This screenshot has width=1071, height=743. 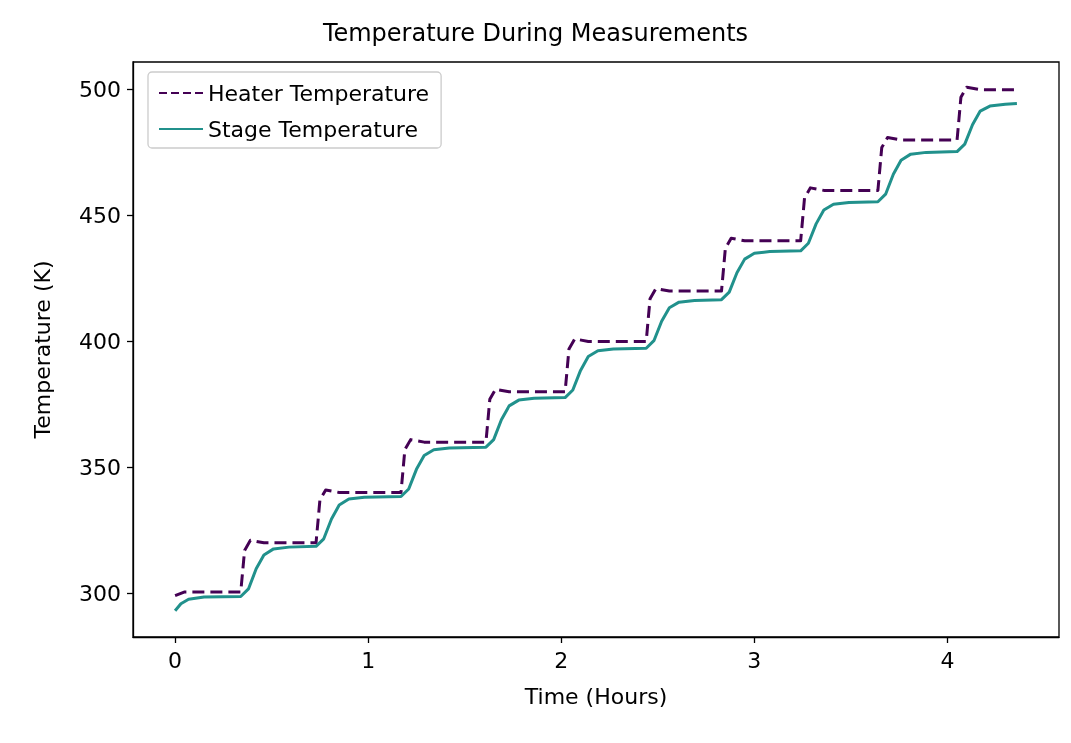 What do you see at coordinates (100, 467) in the screenshot?
I see `y-tick-label: 350` at bounding box center [100, 467].